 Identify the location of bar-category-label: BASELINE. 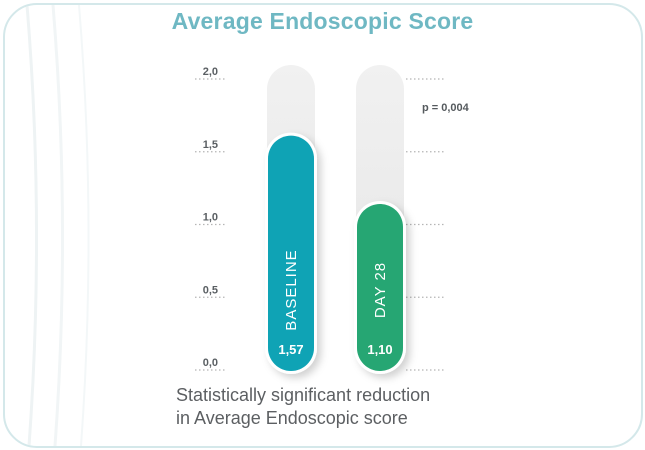
(291, 289).